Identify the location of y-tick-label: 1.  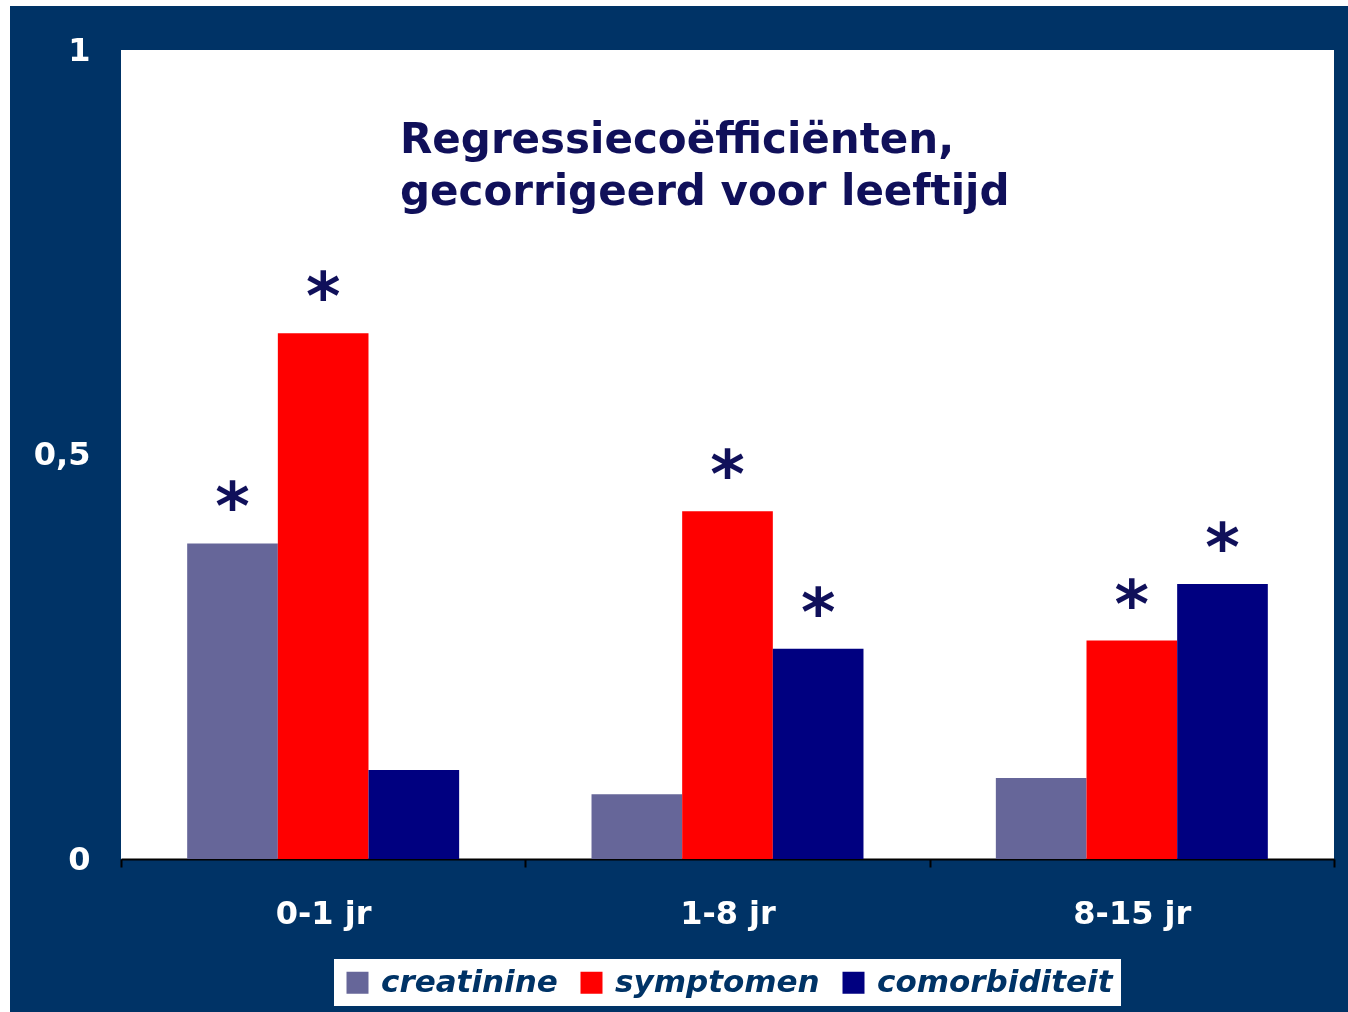
(79, 49).